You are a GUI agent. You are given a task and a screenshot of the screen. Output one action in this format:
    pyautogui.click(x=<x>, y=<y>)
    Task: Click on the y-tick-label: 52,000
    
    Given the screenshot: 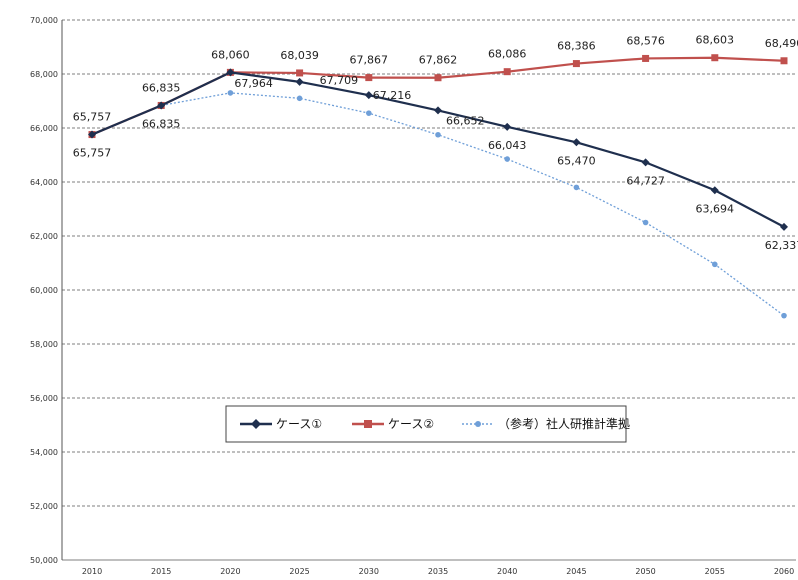 What is the action you would take?
    pyautogui.click(x=44, y=506)
    